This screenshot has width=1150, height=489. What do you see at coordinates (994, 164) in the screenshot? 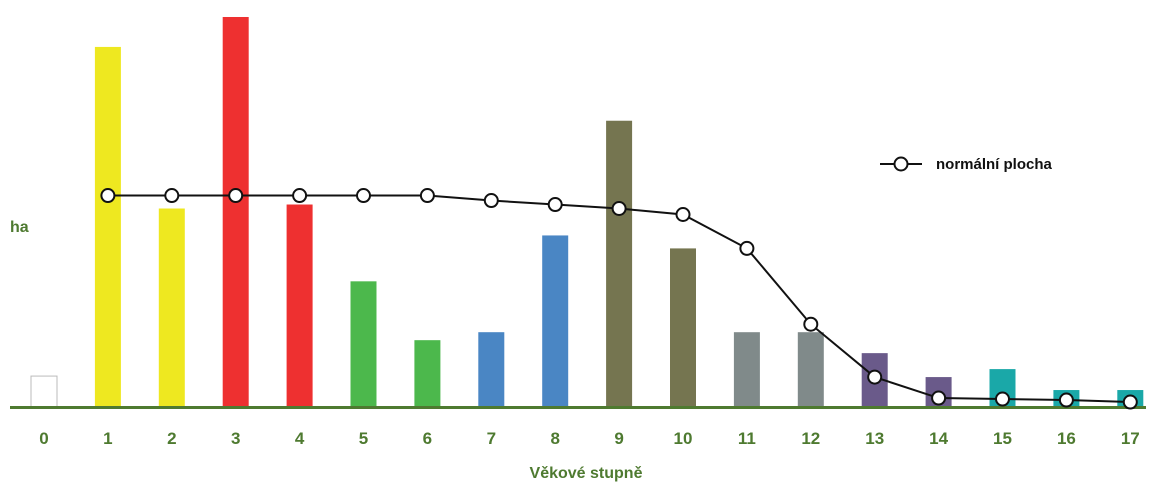
I see `legend-label: normální plocha` at bounding box center [994, 164].